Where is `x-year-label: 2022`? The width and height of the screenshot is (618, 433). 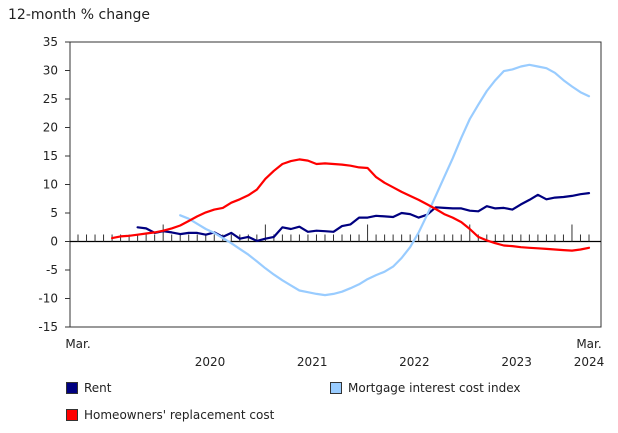
x-year-label: 2022 is located at coordinates (414, 362).